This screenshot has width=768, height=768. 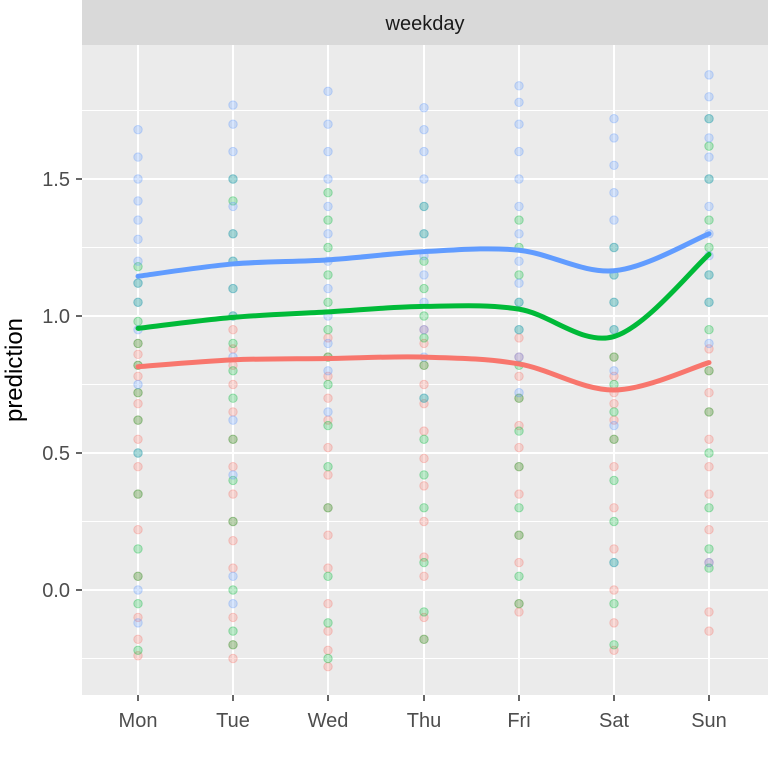 What do you see at coordinates (709, 721) in the screenshot?
I see `x-tick-label: Sun` at bounding box center [709, 721].